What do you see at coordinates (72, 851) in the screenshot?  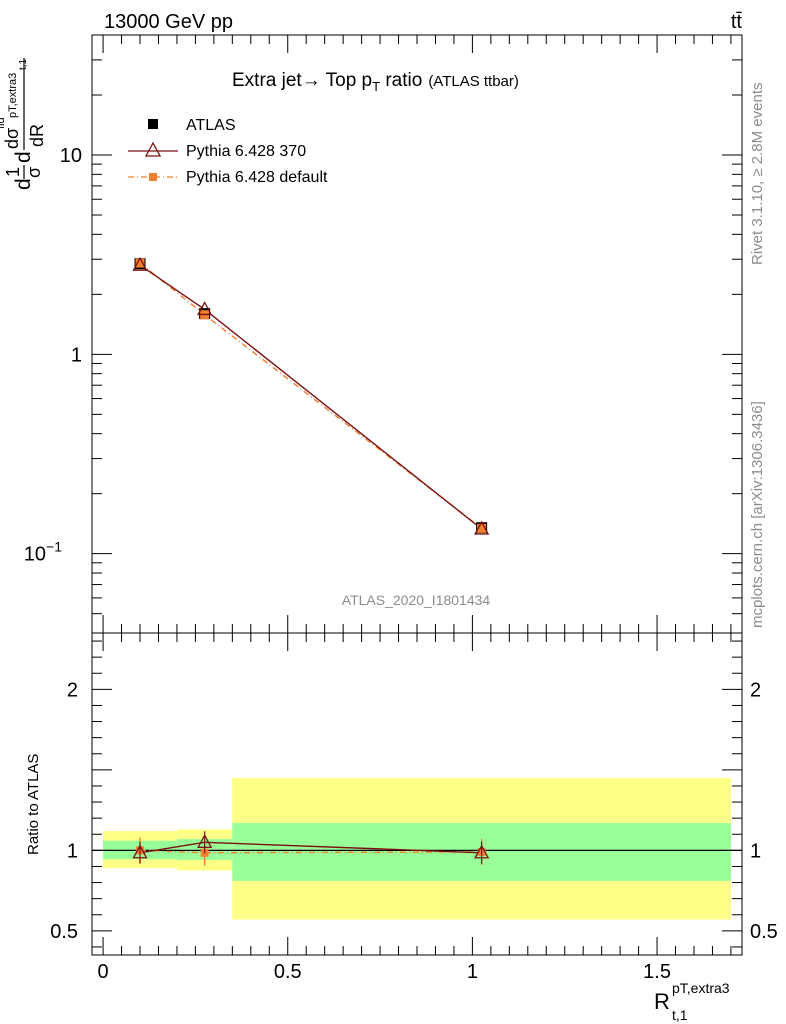 I see `ratio-ytick-label-left: 1` at bounding box center [72, 851].